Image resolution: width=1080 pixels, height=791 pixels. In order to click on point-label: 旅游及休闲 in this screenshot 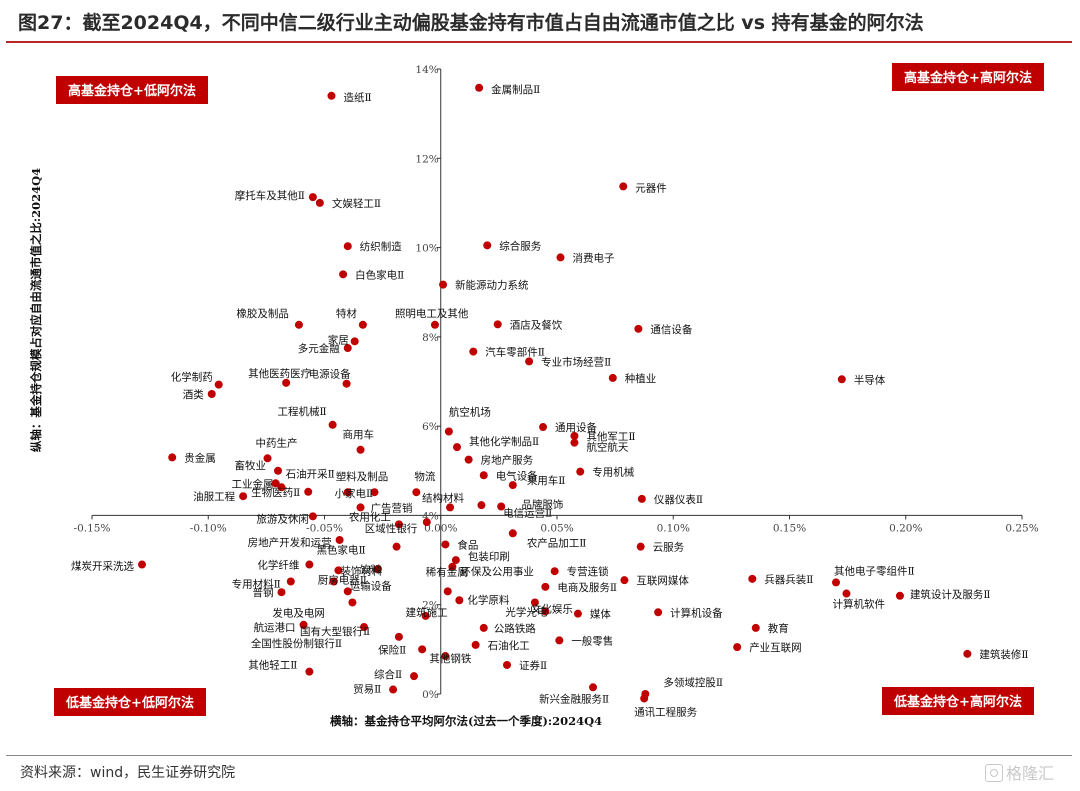, I will do `click(282, 518)`.